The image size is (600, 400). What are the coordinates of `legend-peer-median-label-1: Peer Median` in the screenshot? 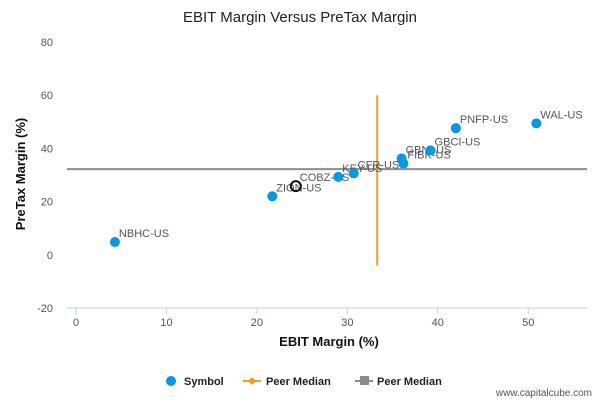 It's located at (298, 382).